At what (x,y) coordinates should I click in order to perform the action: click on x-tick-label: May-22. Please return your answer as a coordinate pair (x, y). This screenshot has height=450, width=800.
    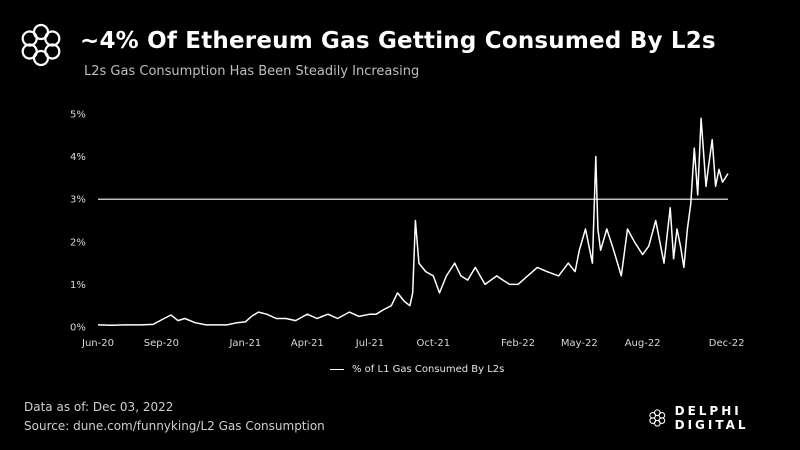
    Looking at the image, I should click on (579, 343).